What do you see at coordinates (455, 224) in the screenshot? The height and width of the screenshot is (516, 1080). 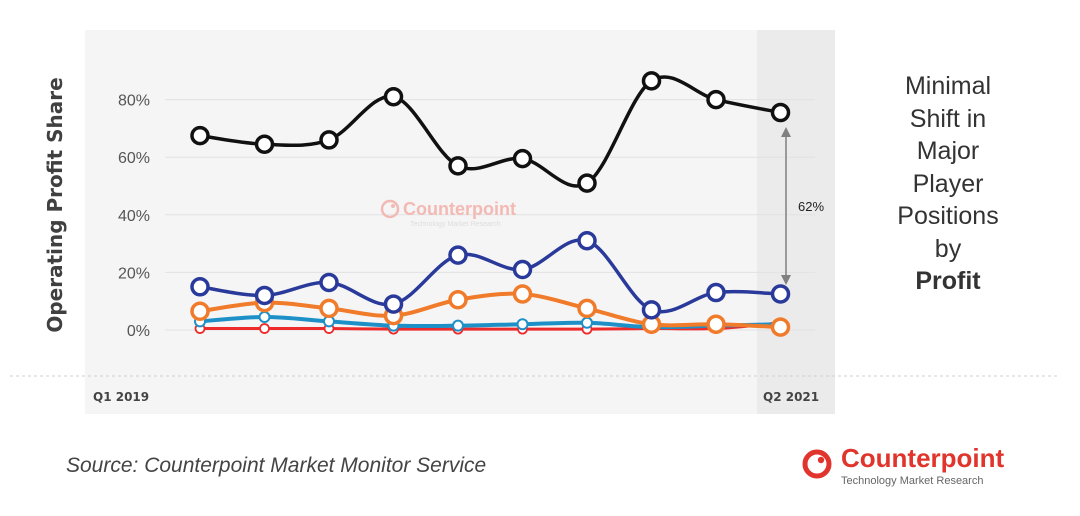 I see `watermark-tagline: Technology Market Research` at bounding box center [455, 224].